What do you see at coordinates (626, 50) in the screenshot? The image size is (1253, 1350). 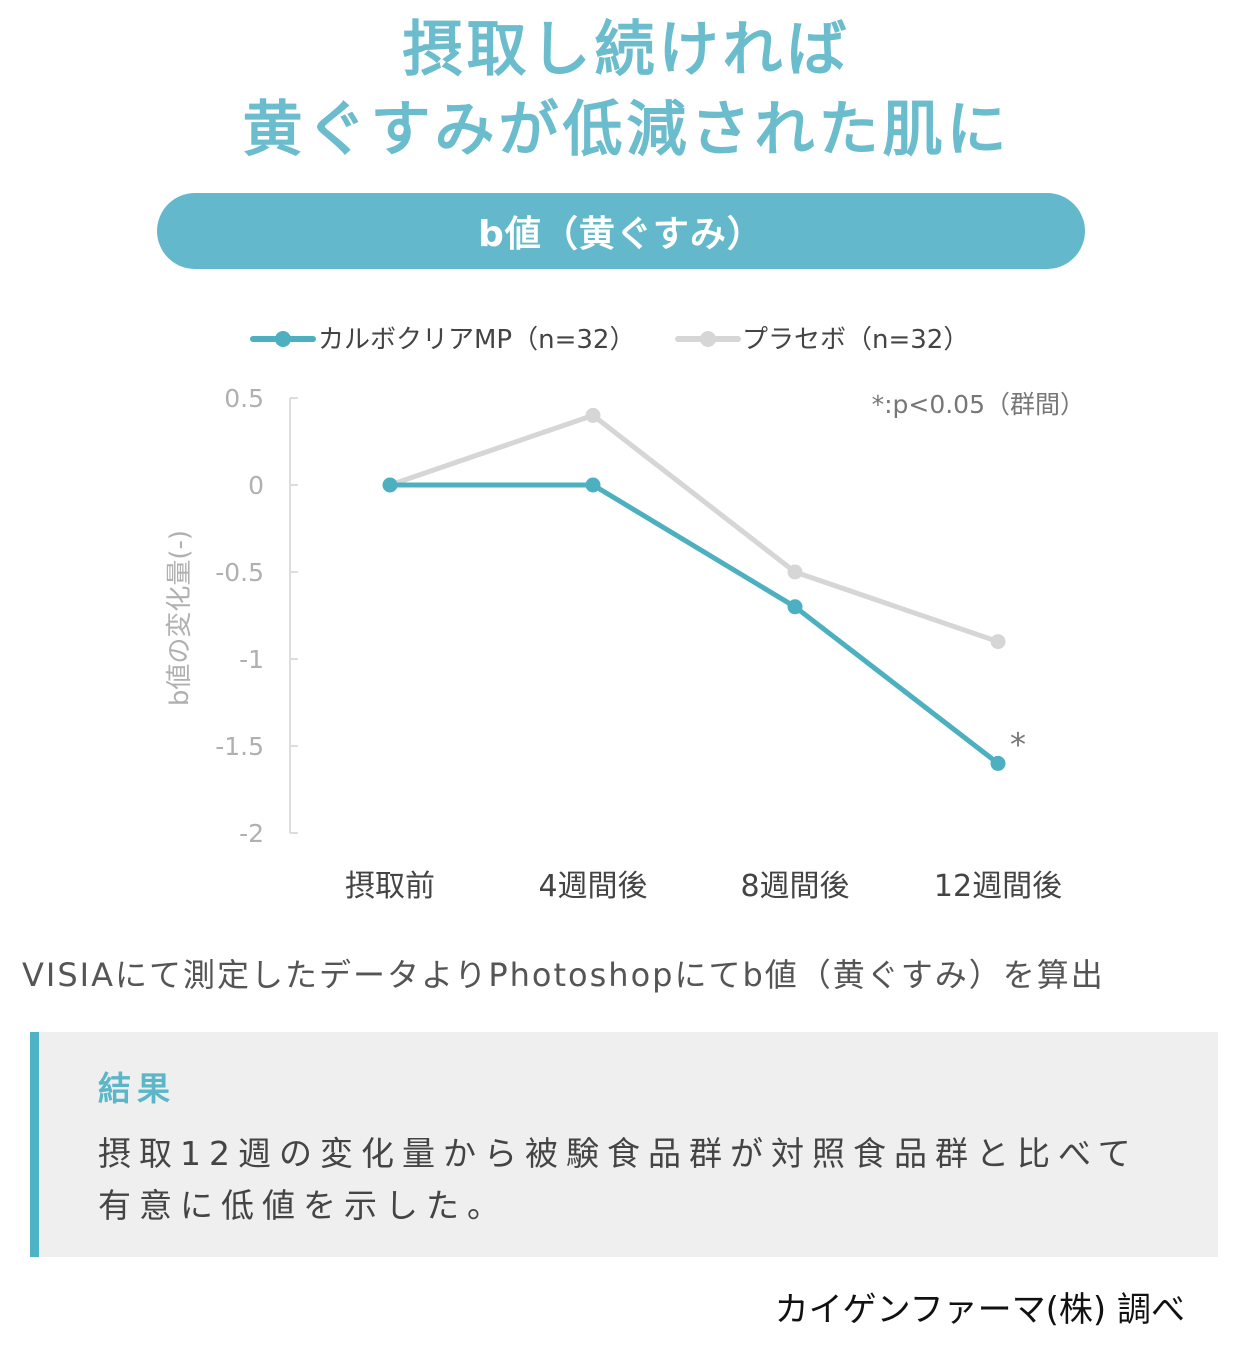 I see `headline-line-1: 摂取し続ければ` at bounding box center [626, 50].